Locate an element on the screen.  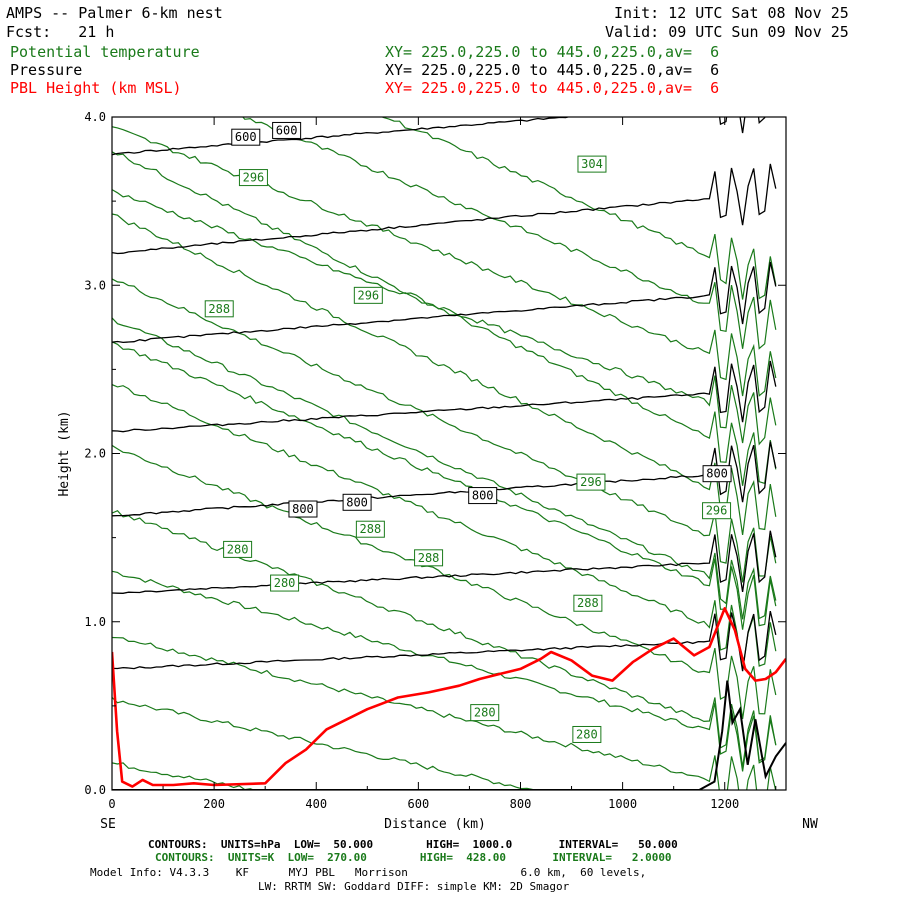
contour-label-18: 280 is located at coordinates (587, 734).